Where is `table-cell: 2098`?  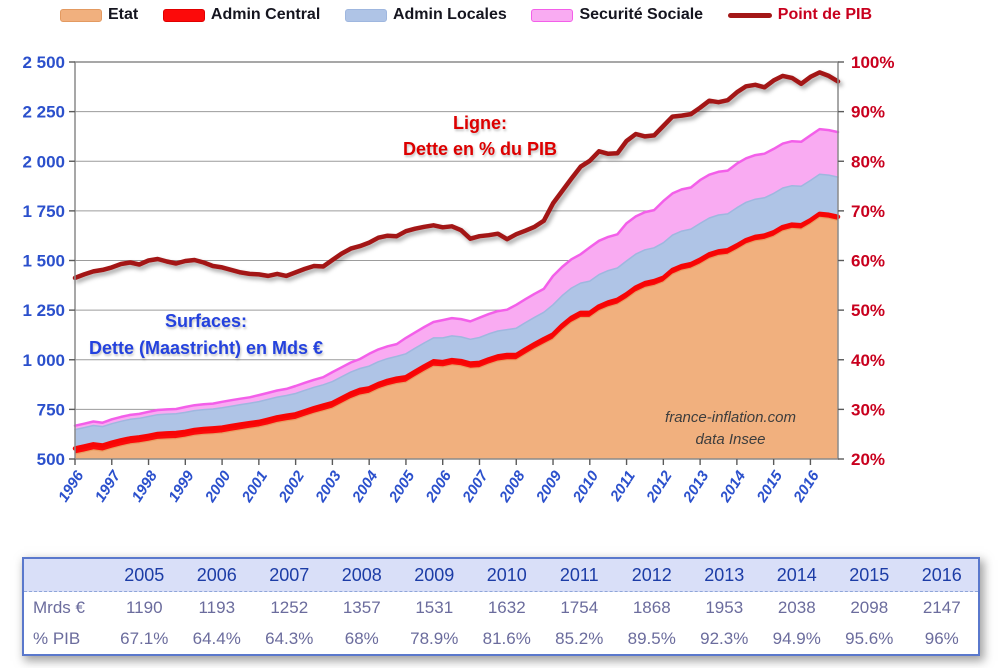 table-cell: 2098 is located at coordinates (869, 607).